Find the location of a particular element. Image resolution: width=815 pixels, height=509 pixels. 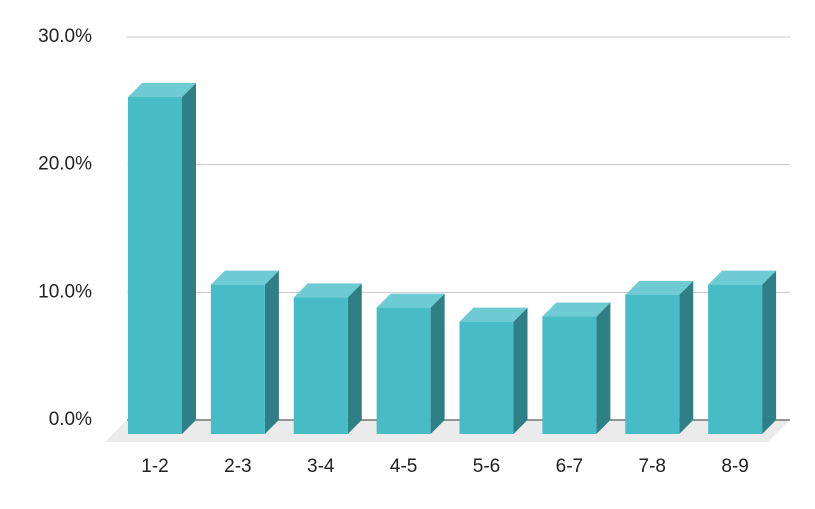

x-tick-label: 1-2 is located at coordinates (154, 466).